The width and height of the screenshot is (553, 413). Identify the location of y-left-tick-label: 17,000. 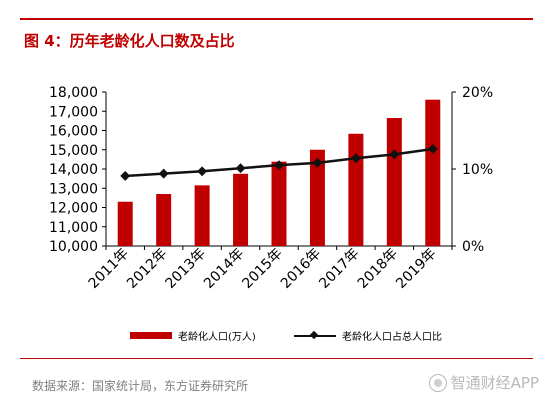
(73, 112).